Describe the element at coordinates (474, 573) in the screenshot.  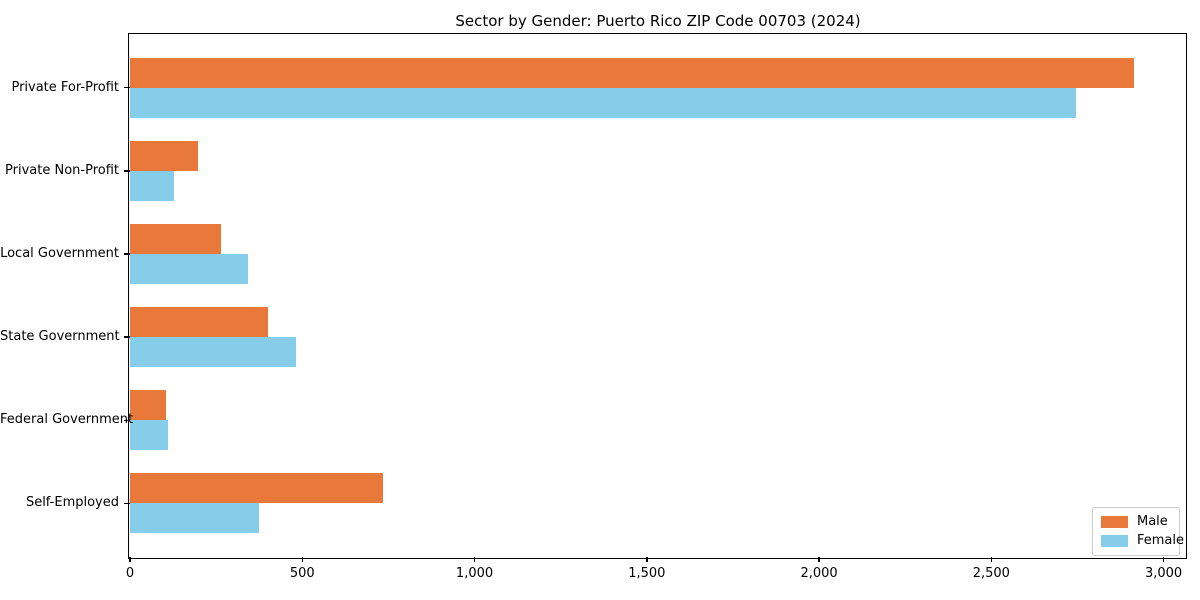
I see `x-tick-label-1000: 1,000` at that location.